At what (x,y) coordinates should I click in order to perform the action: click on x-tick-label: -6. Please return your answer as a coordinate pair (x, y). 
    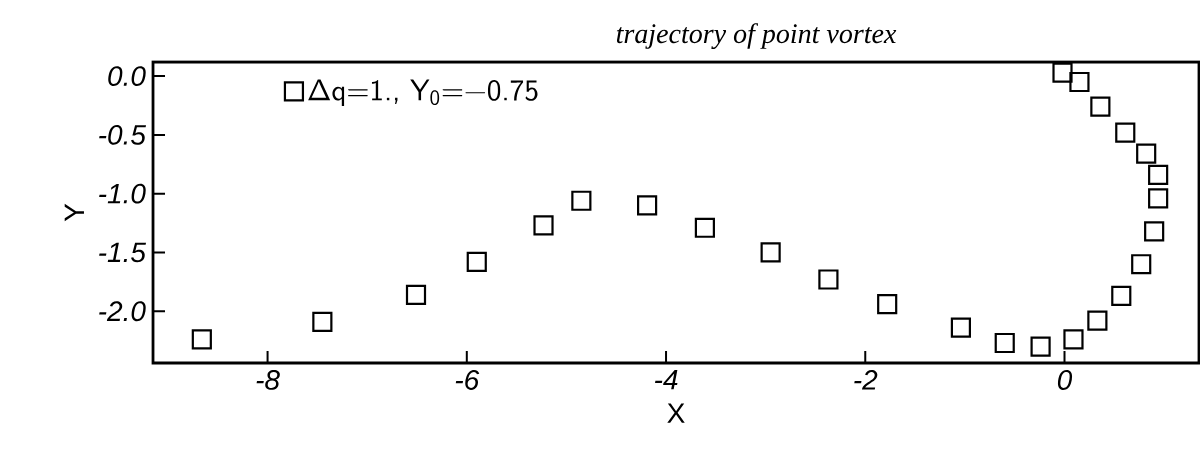
    Looking at the image, I should click on (467, 380).